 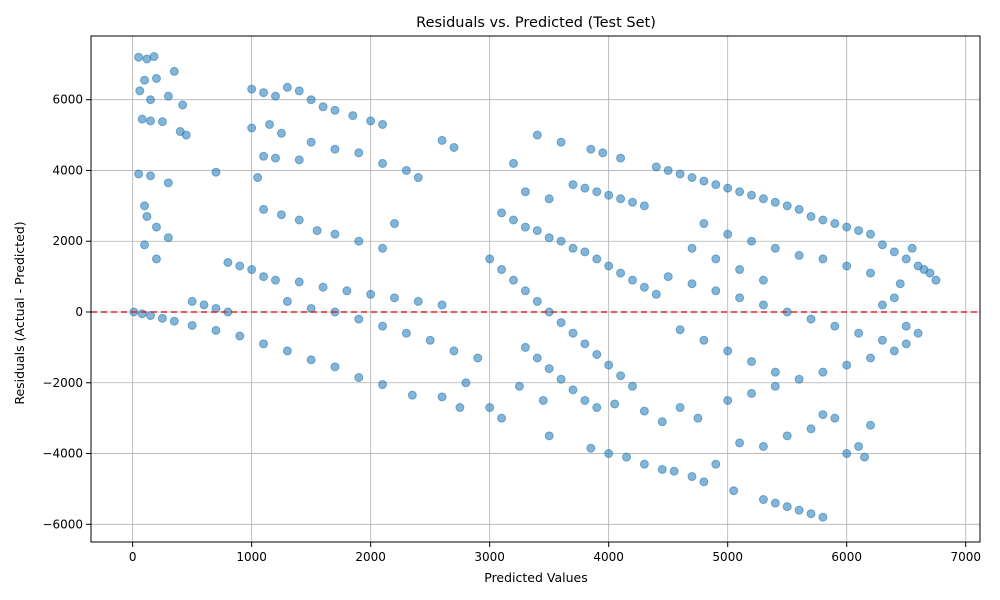 What do you see at coordinates (62, 524) in the screenshot?
I see `y-tick-label: −6000` at bounding box center [62, 524].